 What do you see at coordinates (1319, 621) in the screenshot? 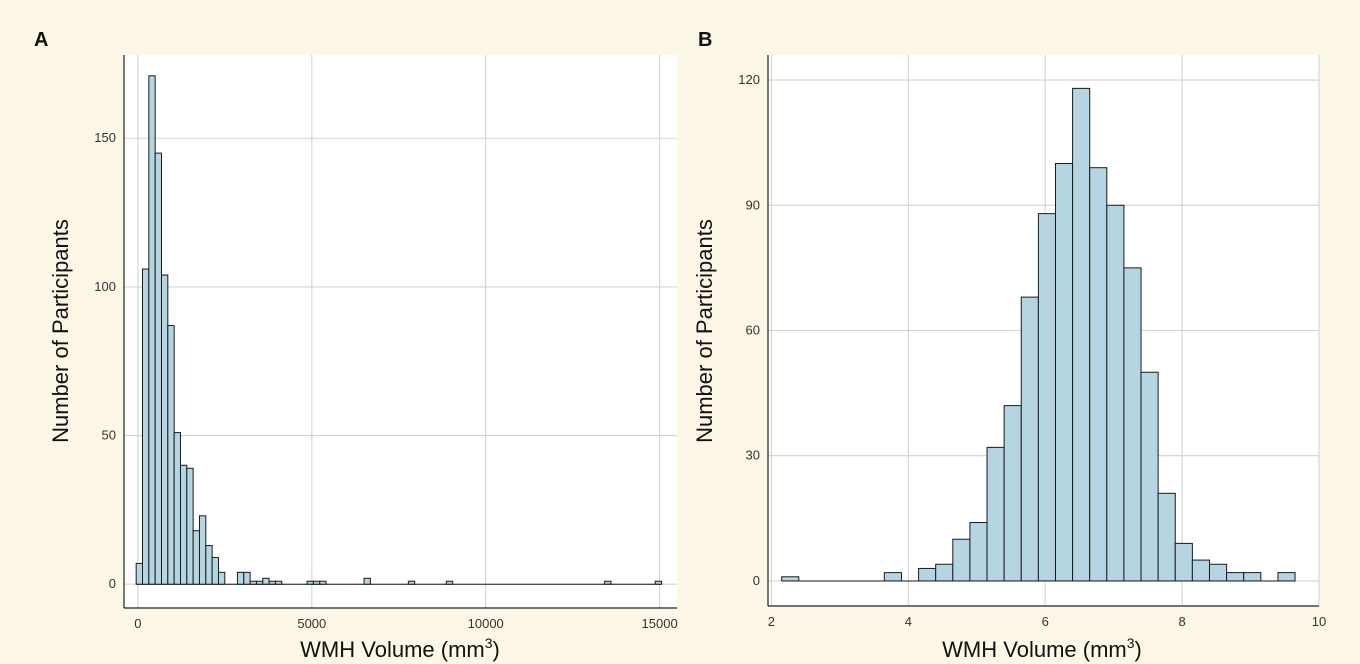
I see `panel-b-x-tick-label-4: 10` at bounding box center [1319, 621].